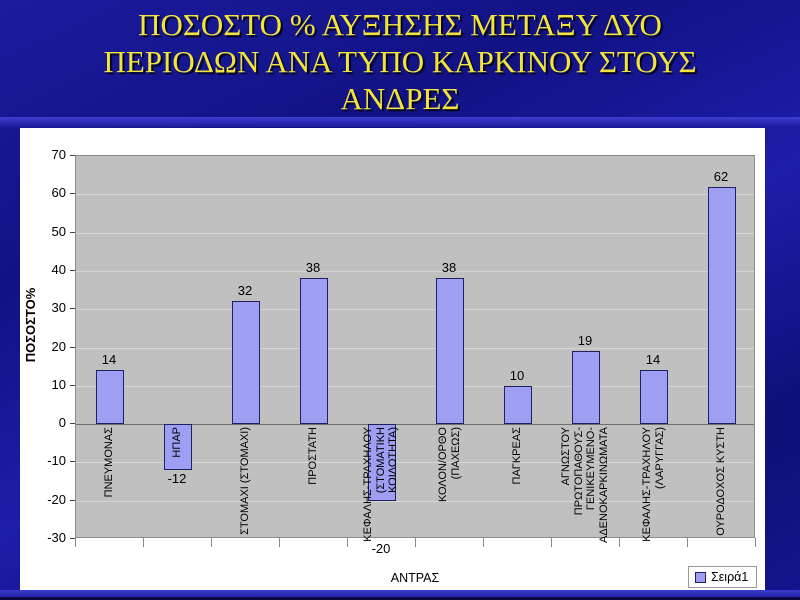 The width and height of the screenshot is (800, 600). I want to click on category-axis-label: ΣΤΟΜΑΧΙ (ΣΤΟΜΑΧΙ), so click(244, 481).